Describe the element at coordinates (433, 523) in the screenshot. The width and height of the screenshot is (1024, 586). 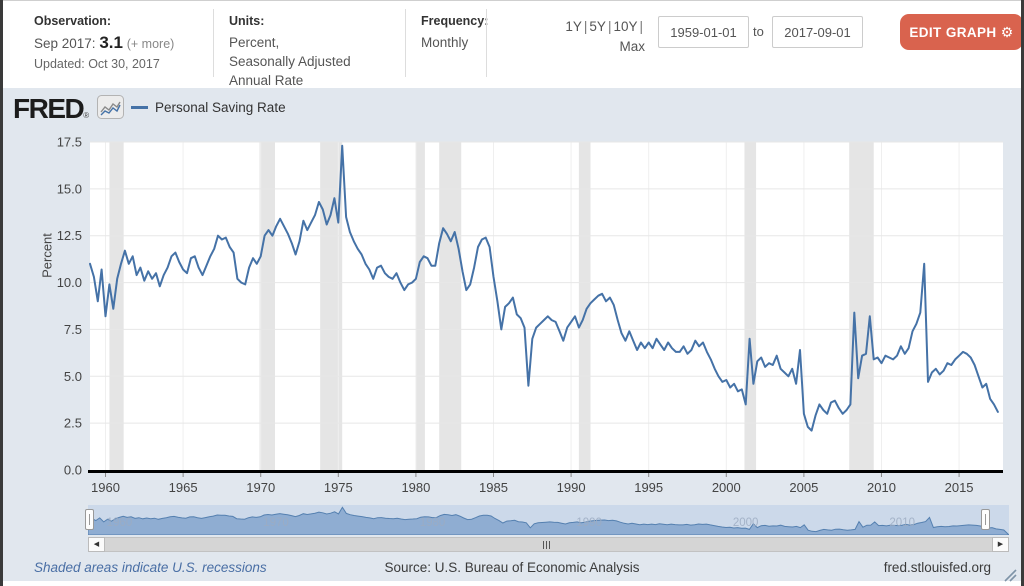
I see `minimap-decade-label: 1980` at that location.